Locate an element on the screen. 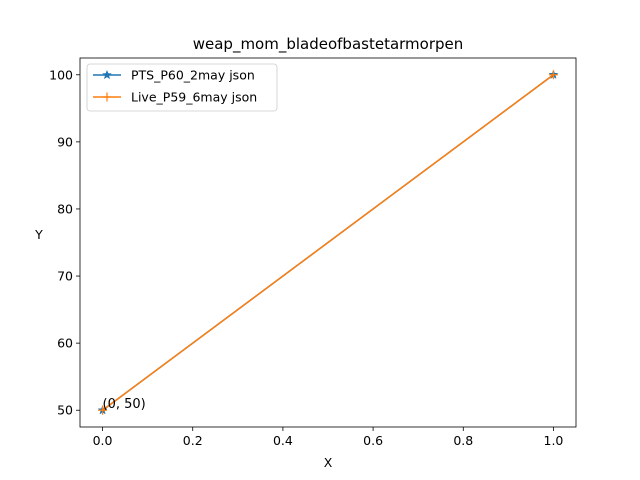 The image size is (640, 480). x-tick-label: 0.8 is located at coordinates (463, 440).